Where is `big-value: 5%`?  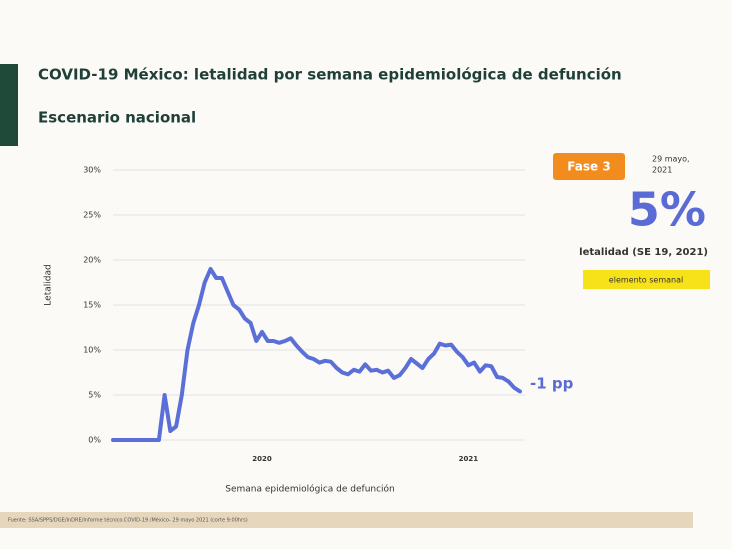 big-value: 5% is located at coordinates (667, 210).